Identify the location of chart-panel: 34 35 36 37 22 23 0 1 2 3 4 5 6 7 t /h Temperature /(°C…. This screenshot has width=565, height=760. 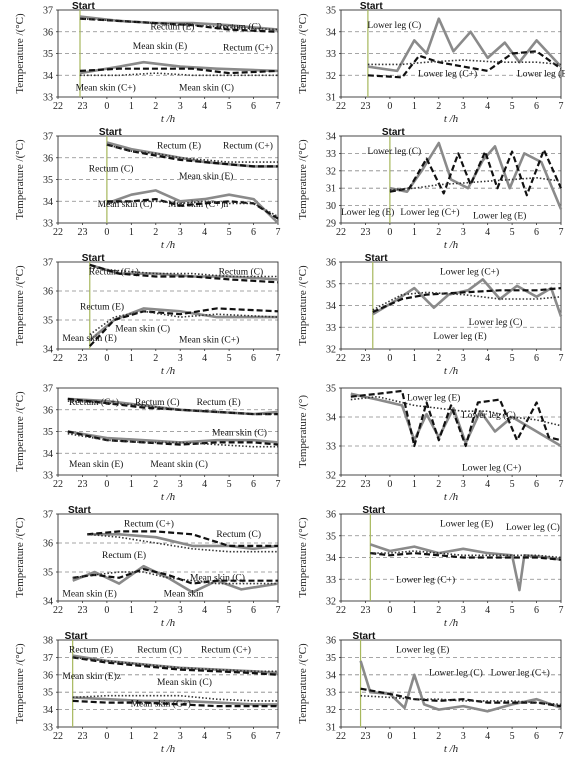
(141, 315).